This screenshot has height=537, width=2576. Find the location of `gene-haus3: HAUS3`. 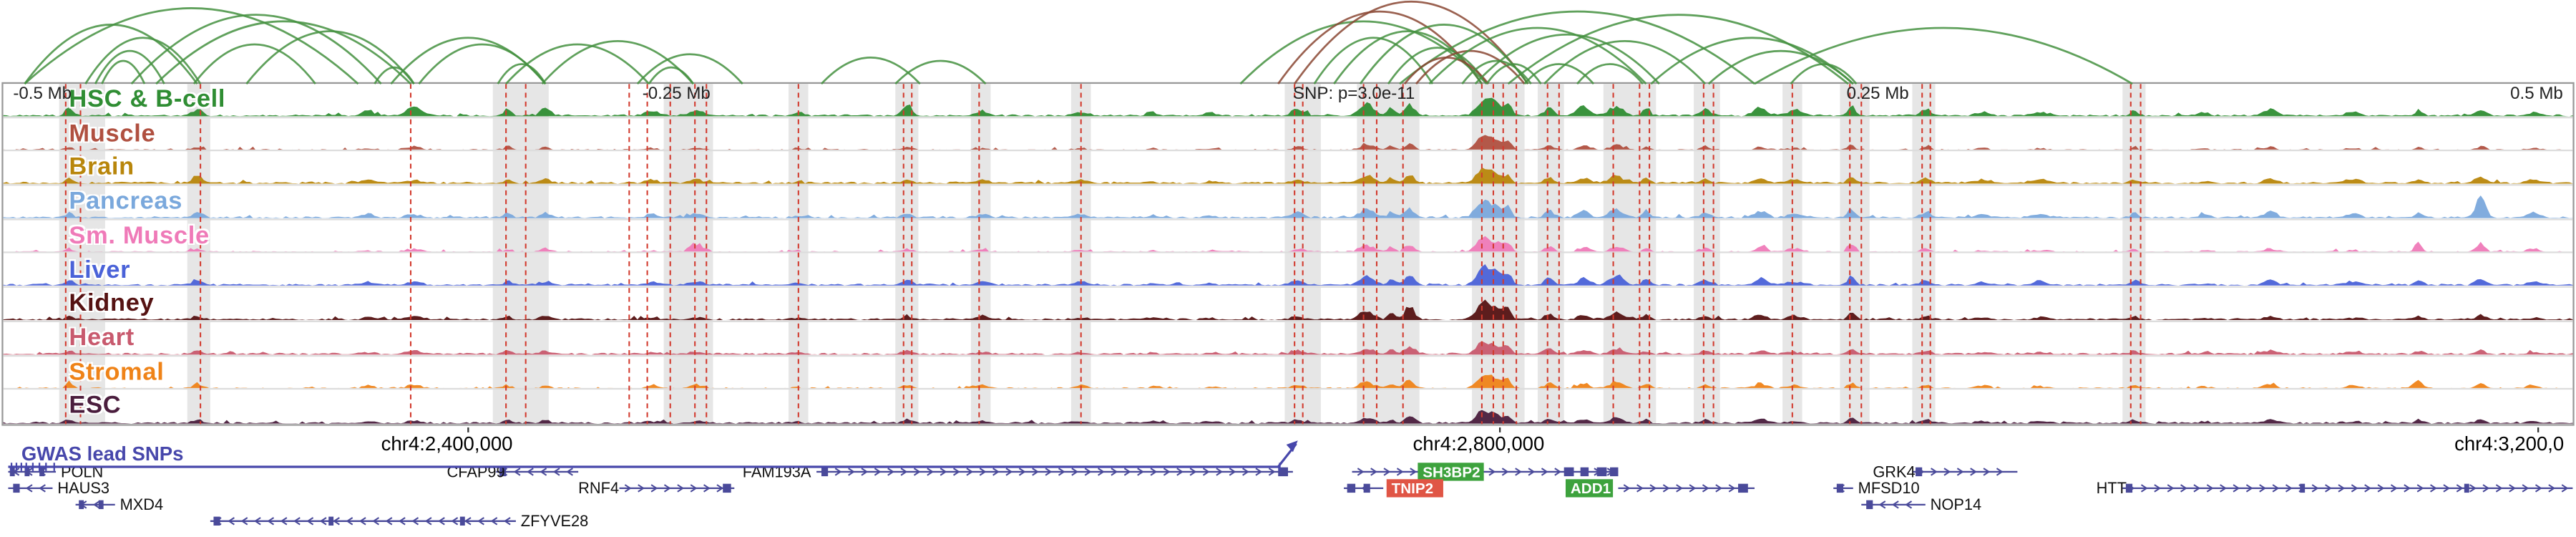

gene-haus3: HAUS3 is located at coordinates (59, 488).